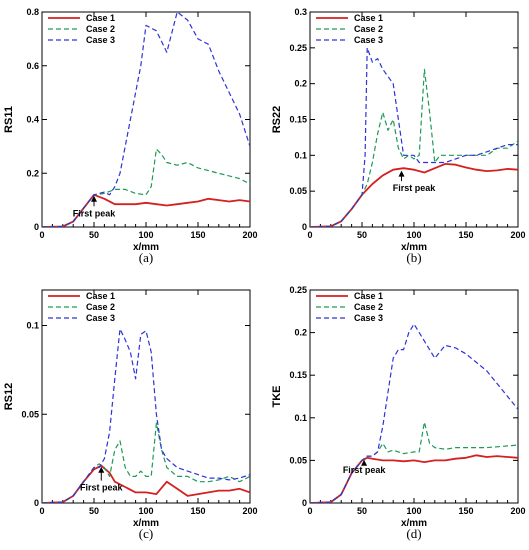  I want to click on y-axis-label: RS11, so click(9, 119).